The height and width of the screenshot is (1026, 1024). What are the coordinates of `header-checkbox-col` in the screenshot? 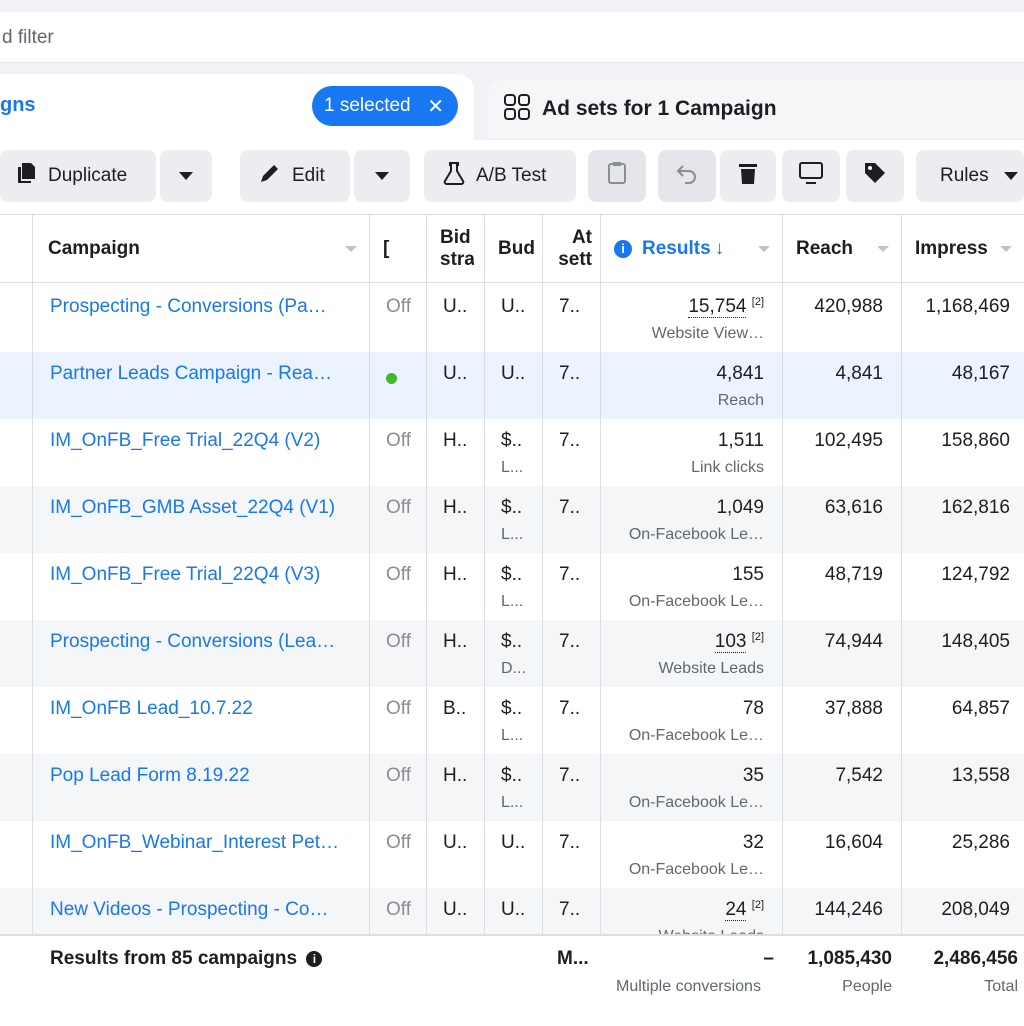 It's located at (16, 249).